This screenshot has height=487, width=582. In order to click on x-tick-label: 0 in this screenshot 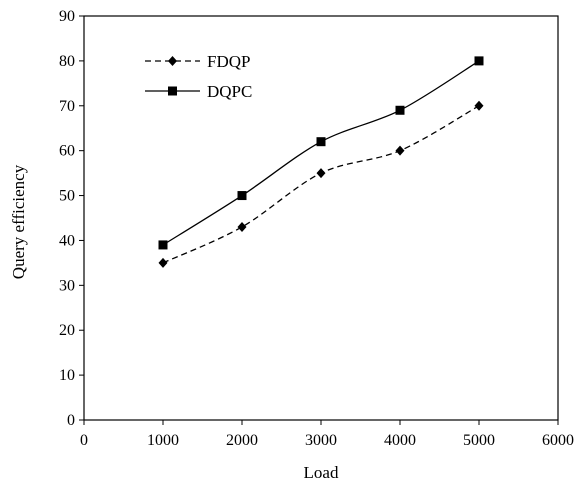, I will do `click(84, 440)`.